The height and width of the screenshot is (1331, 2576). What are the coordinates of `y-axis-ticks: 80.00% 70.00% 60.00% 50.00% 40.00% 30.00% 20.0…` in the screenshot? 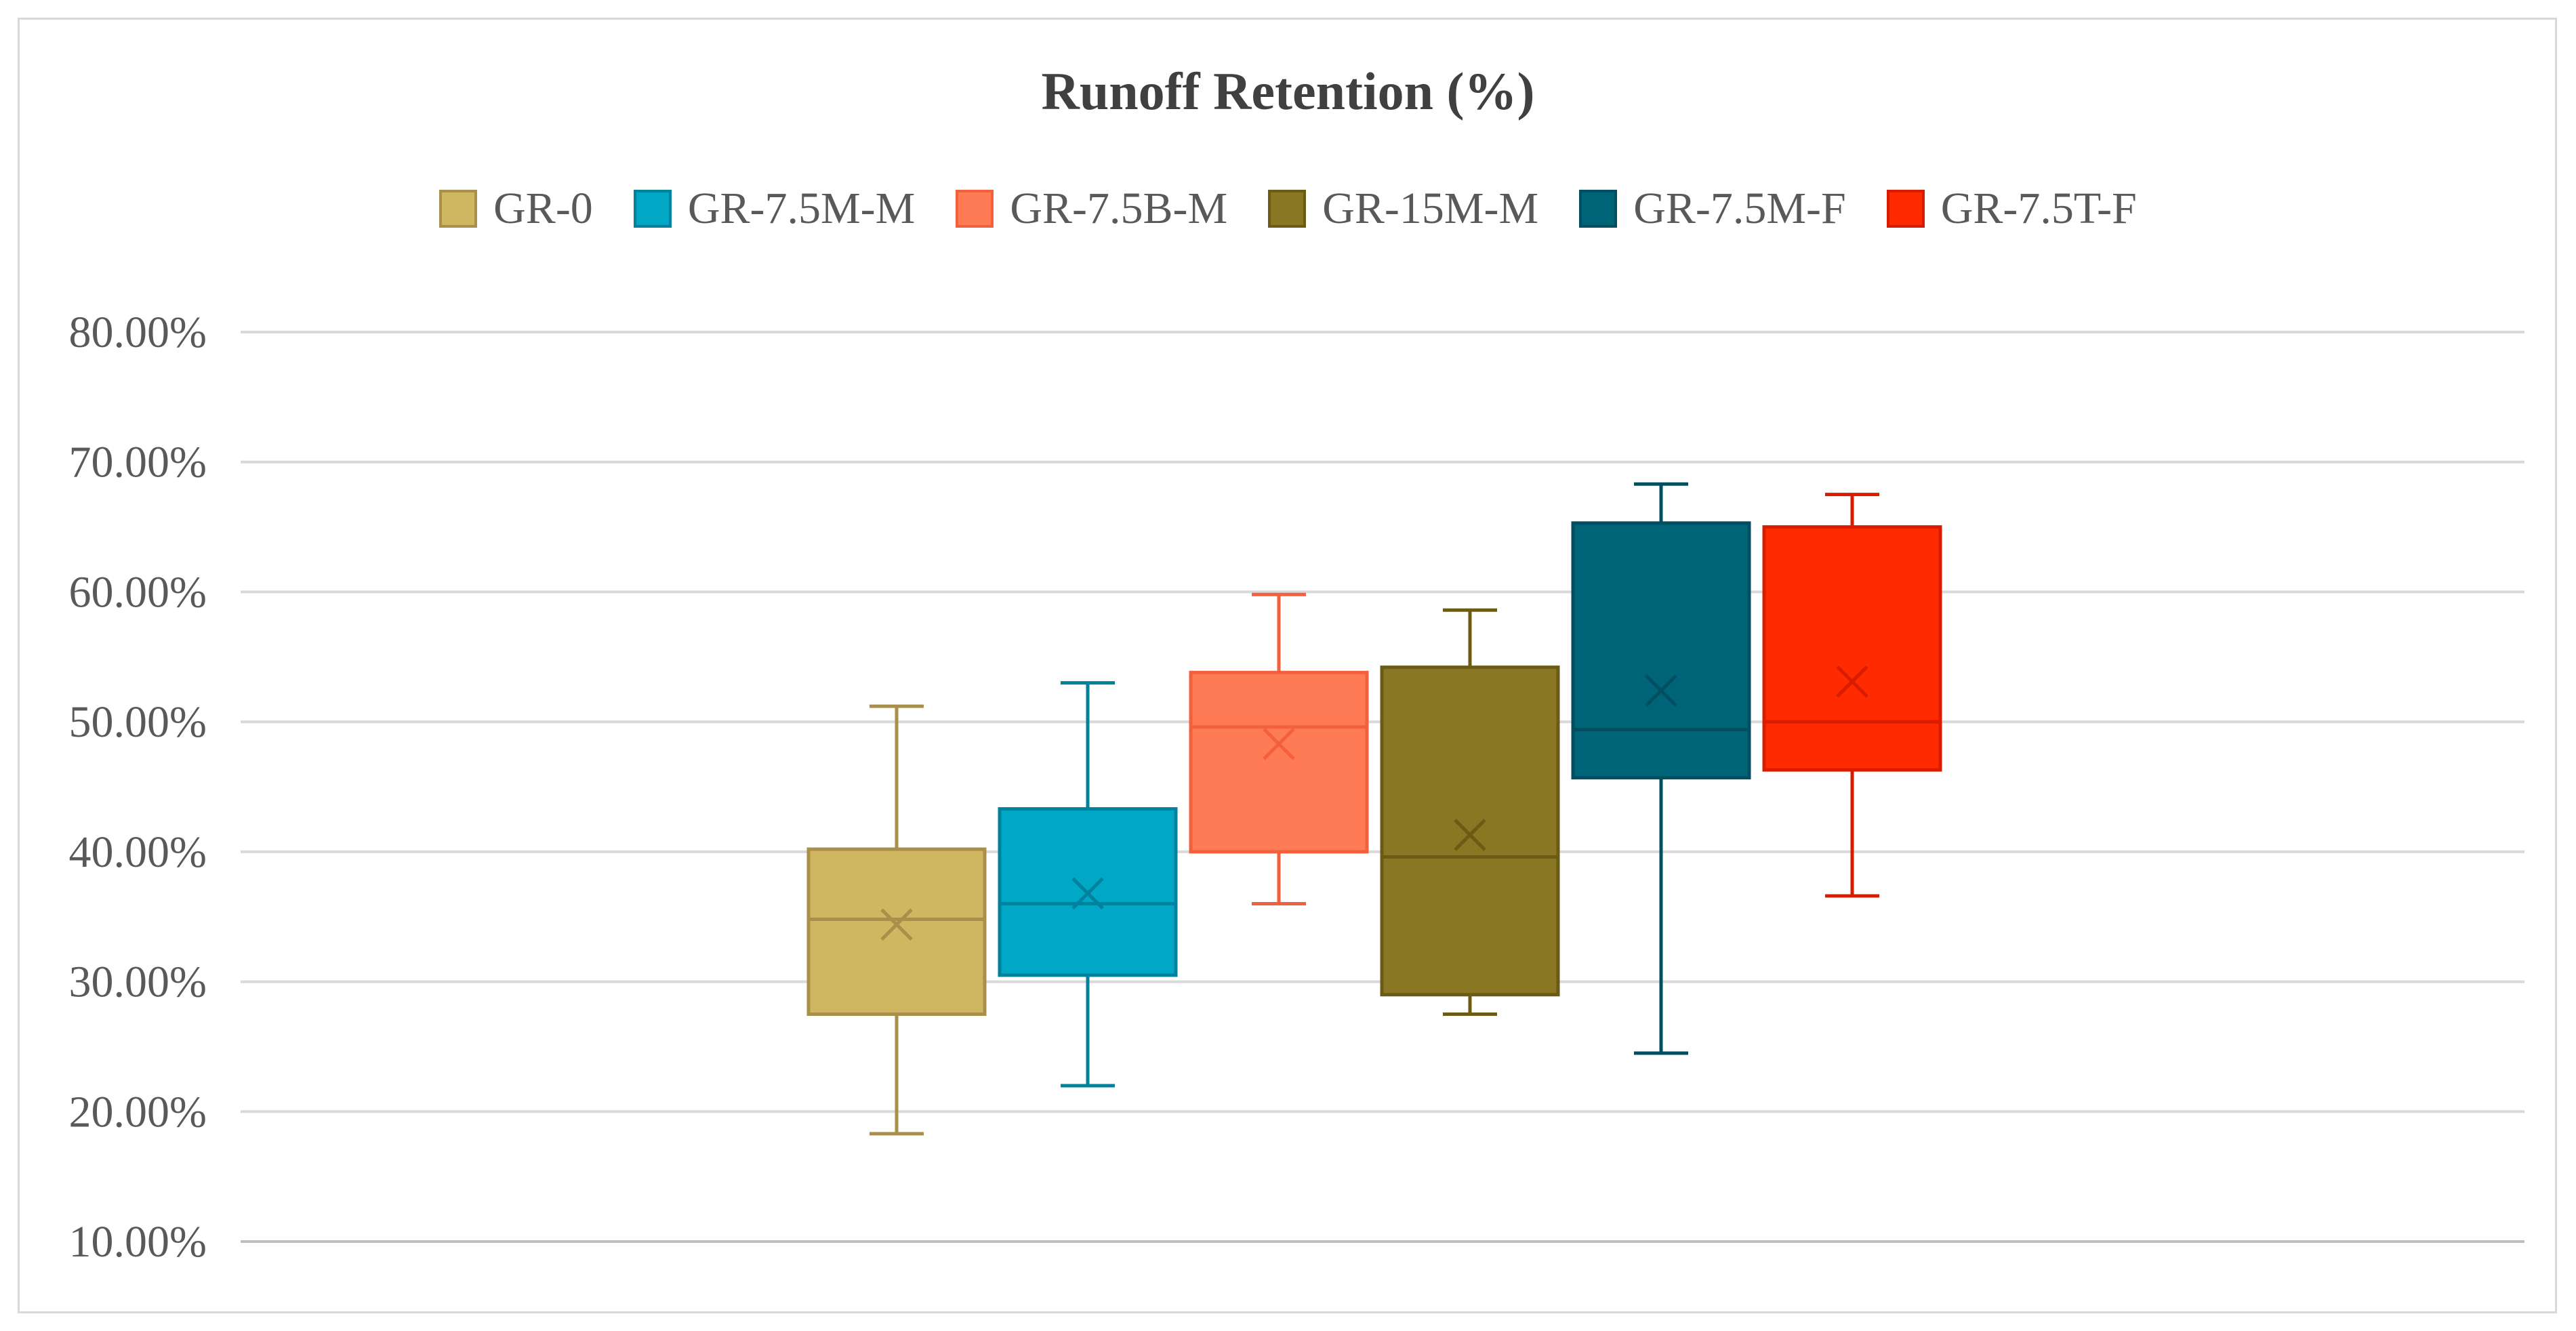 It's located at (138, 788).